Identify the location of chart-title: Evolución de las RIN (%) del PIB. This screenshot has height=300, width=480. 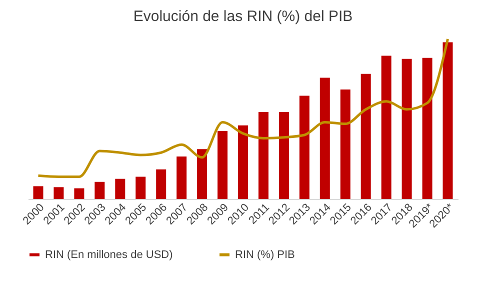
(243, 16).